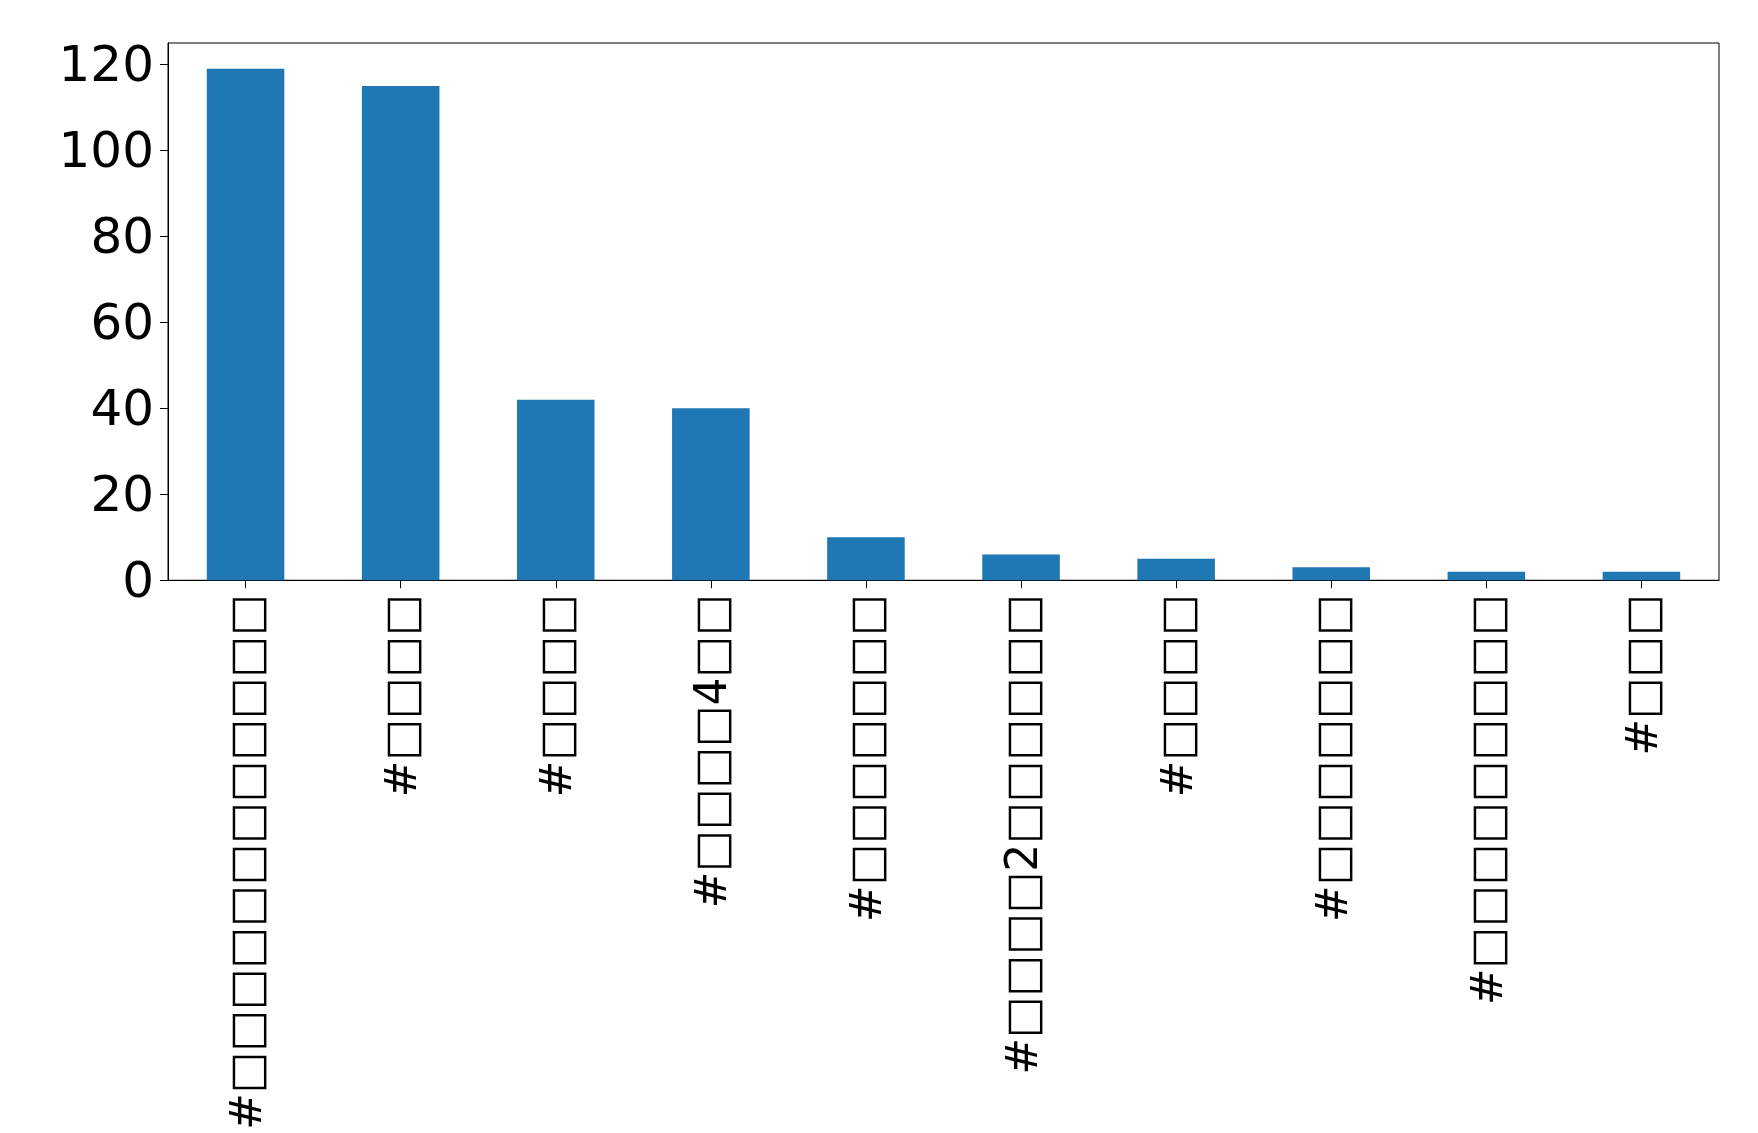 This screenshot has width=1758, height=1133. Describe the element at coordinates (1641, 675) in the screenshot. I see `x-tick-label: #□□□` at that location.